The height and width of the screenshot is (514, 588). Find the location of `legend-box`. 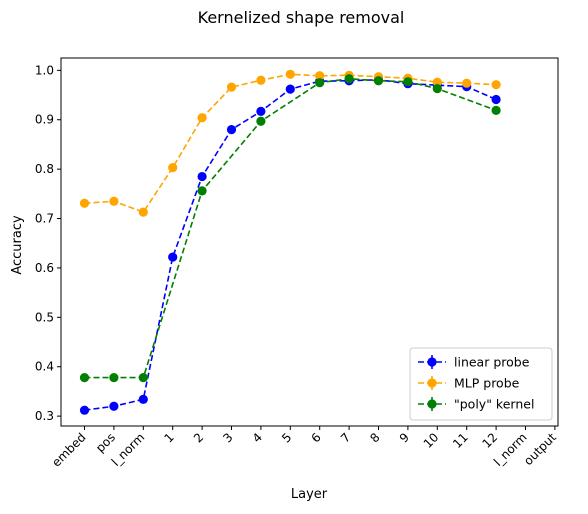

legend-box is located at coordinates (481, 384).